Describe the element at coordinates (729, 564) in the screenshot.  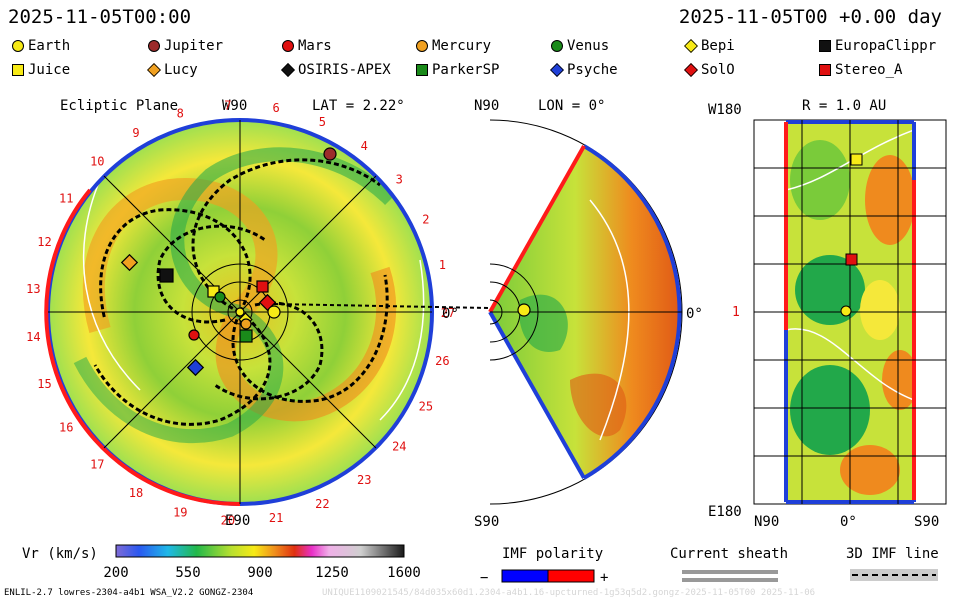
I see `current-sheath-legend: Current sheath` at that location.